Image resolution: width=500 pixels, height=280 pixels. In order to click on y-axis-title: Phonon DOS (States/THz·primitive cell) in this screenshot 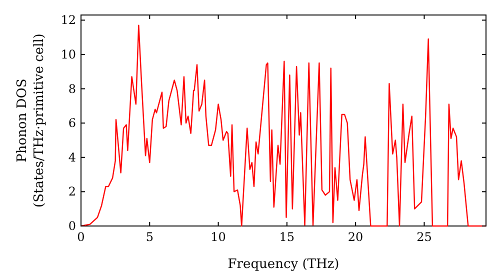, I will do `click(31, 120)`.